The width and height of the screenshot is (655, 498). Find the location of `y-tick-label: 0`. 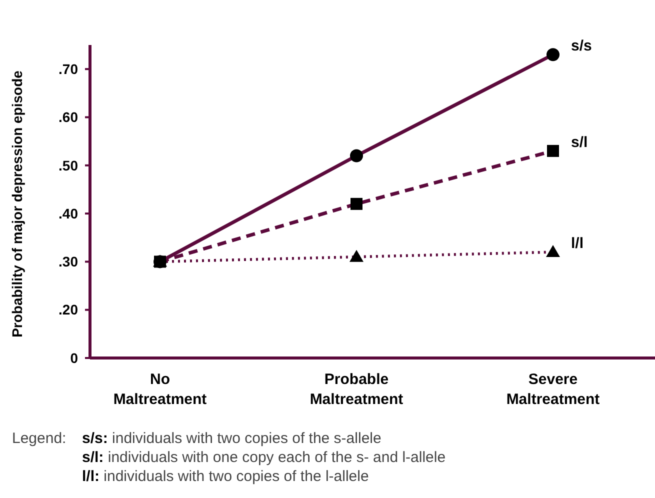

y-tick-label: 0 is located at coordinates (74, 358).